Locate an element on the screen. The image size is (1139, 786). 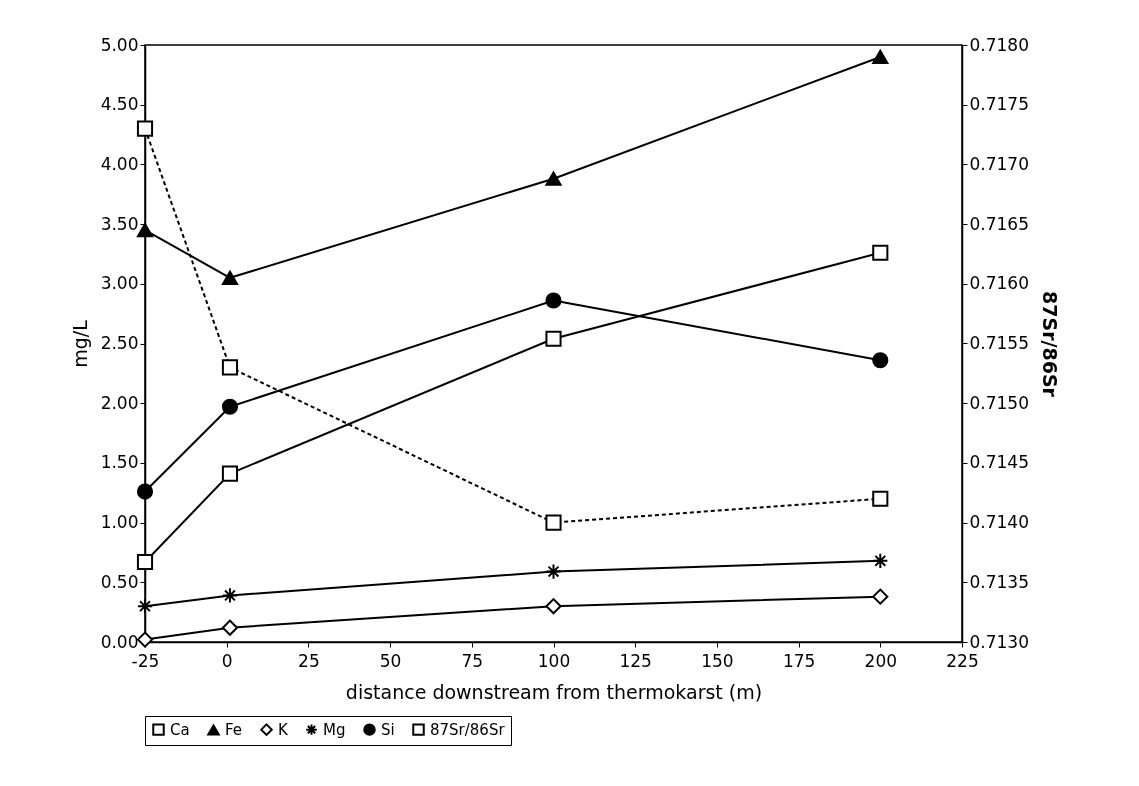
y-tick-label: 1.00 is located at coordinates (119, 522).